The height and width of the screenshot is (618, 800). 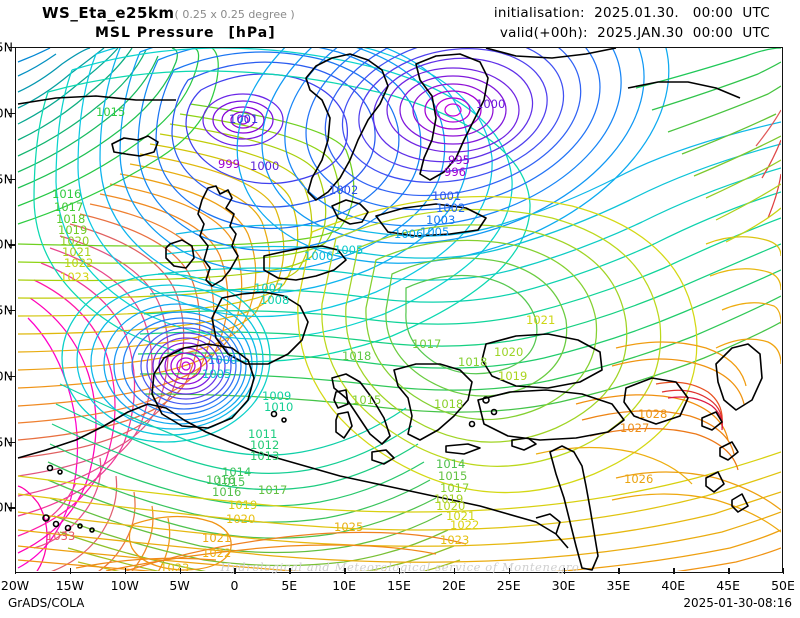 I want to click on initialisation-time: initialisation: 2025.01.30. 00:00 UTC, so click(x=631, y=13).